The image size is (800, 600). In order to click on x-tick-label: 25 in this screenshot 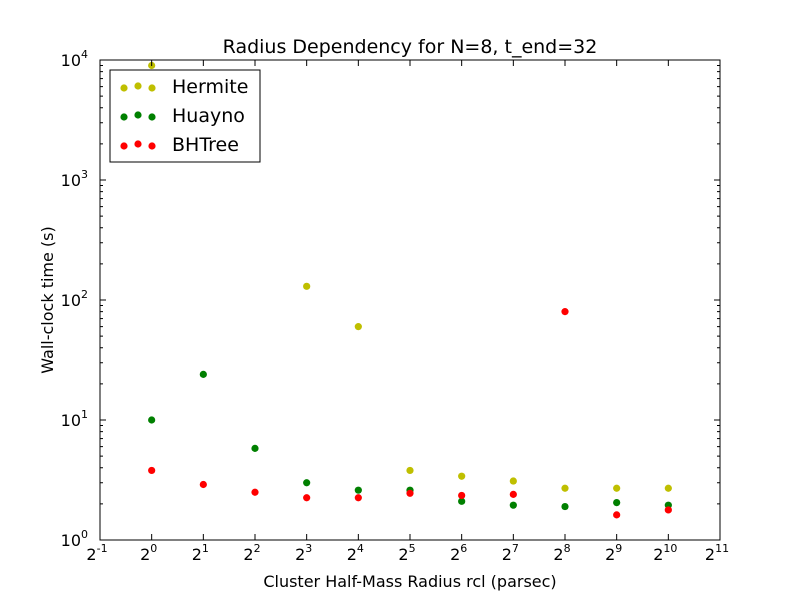, I will do `click(406, 553)`.